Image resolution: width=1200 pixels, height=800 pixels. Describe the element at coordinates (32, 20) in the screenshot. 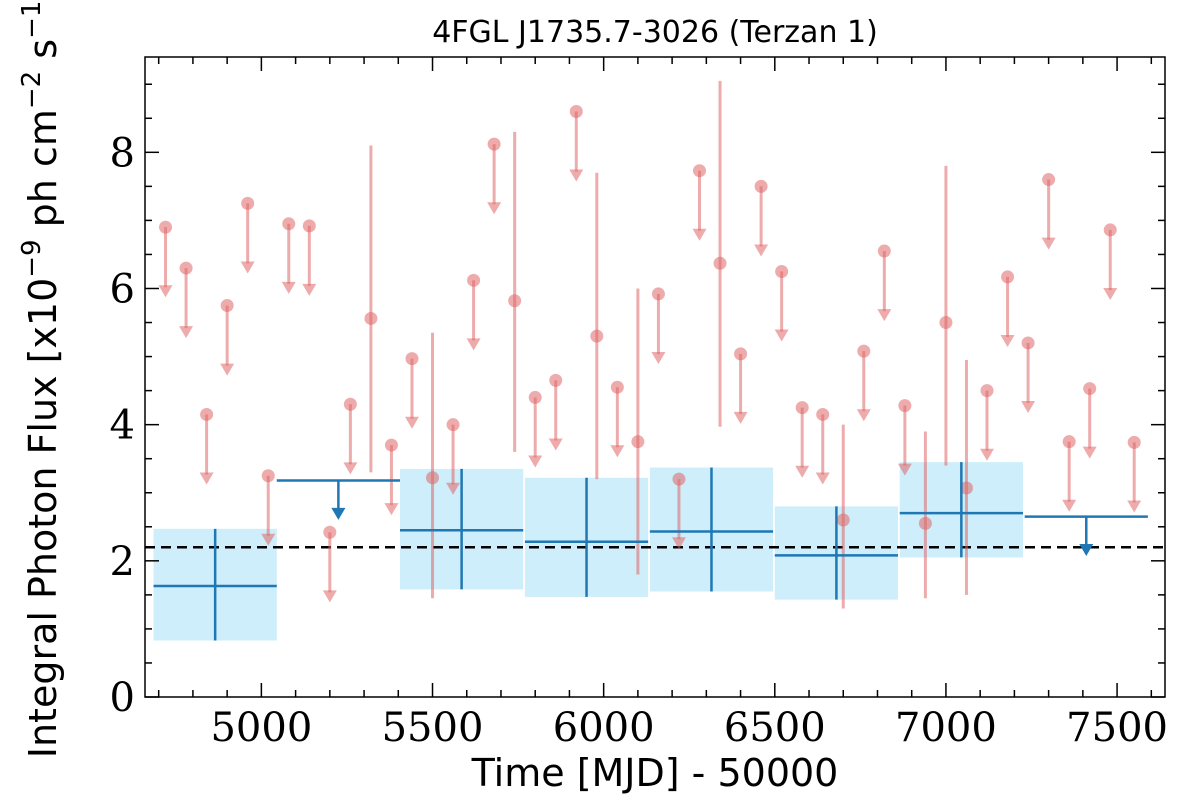

I see `y-label-exponent: −1` at that location.